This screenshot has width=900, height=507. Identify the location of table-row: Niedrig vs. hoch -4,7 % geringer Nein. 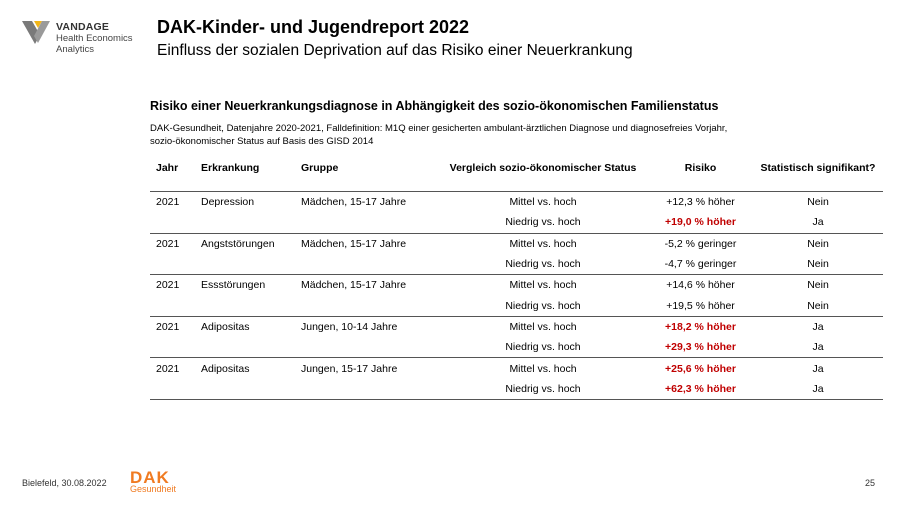
(516, 264).